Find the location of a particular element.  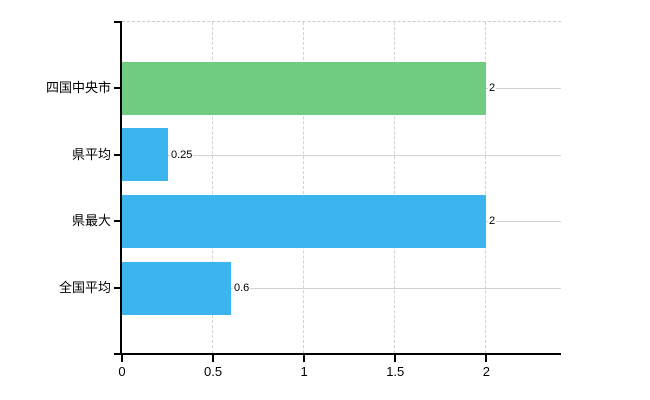

x-tick-label: 2 is located at coordinates (486, 371).